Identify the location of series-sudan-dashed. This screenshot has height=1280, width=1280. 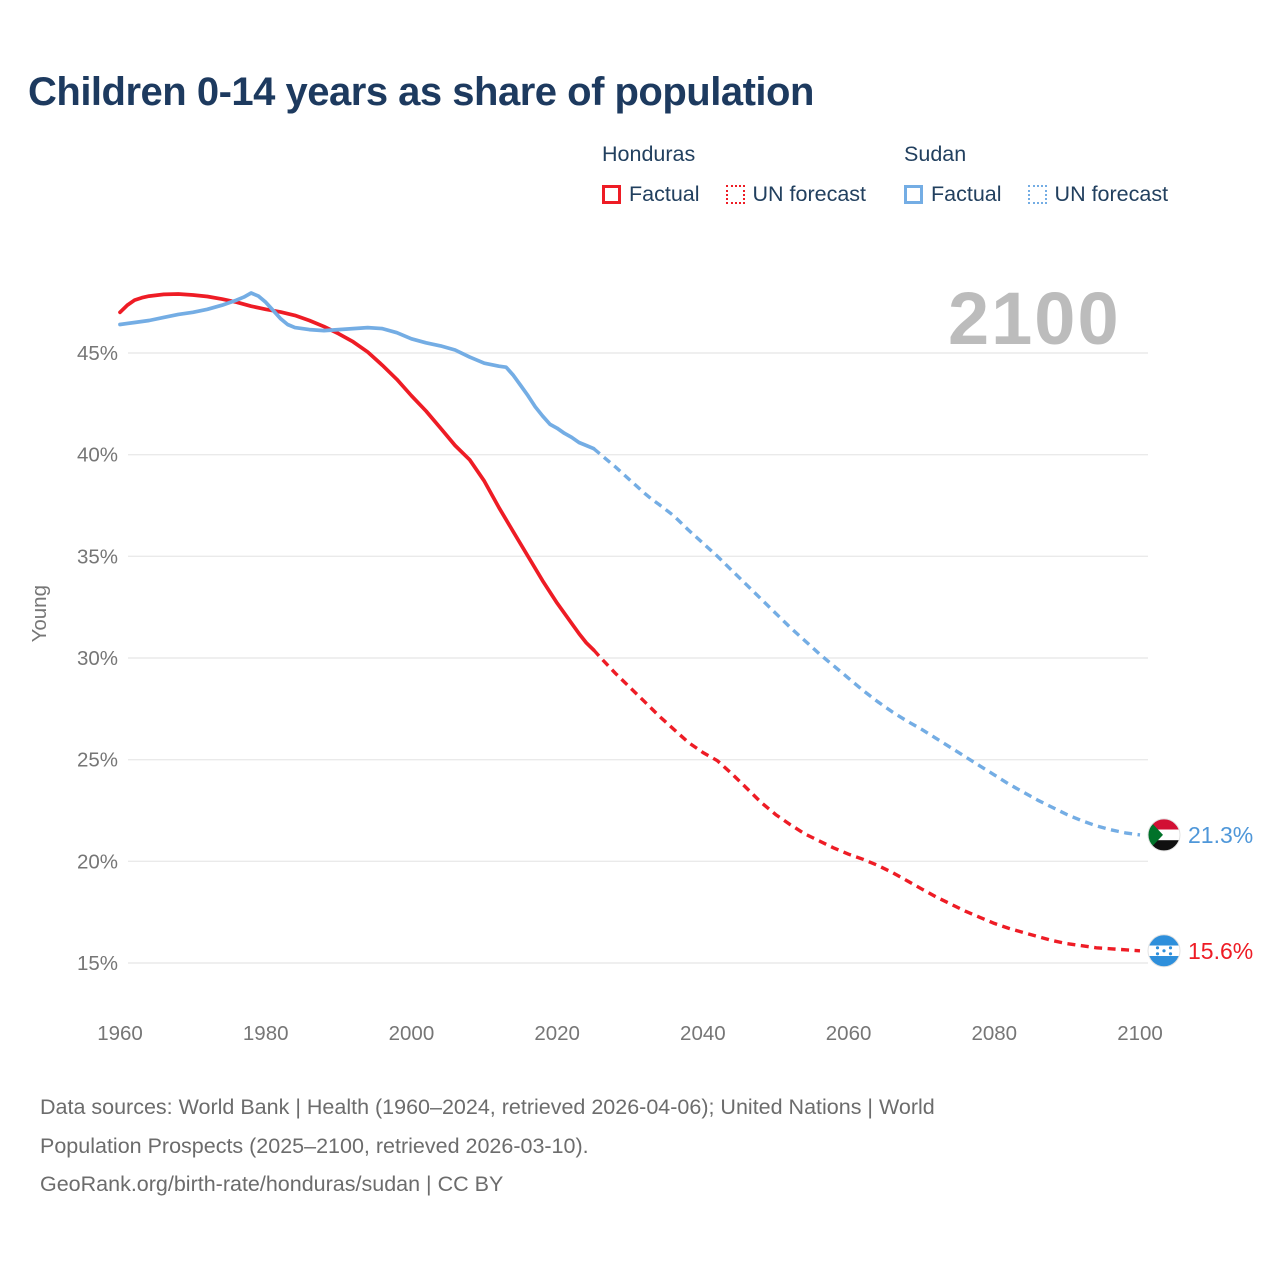
(866, 642).